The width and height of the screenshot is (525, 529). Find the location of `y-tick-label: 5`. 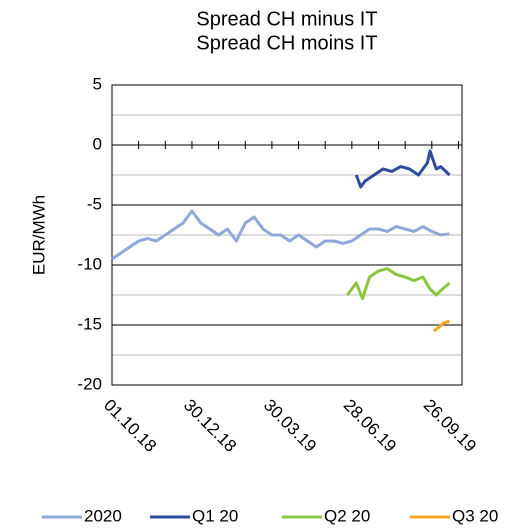

y-tick-label: 5 is located at coordinates (97, 83).